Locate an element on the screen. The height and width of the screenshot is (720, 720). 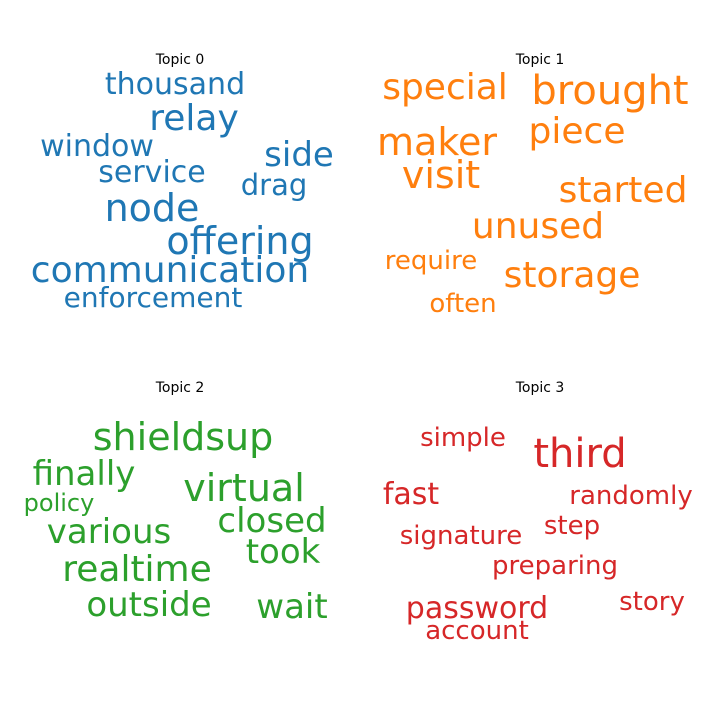
topic-2-word-took: took is located at coordinates (283, 552).